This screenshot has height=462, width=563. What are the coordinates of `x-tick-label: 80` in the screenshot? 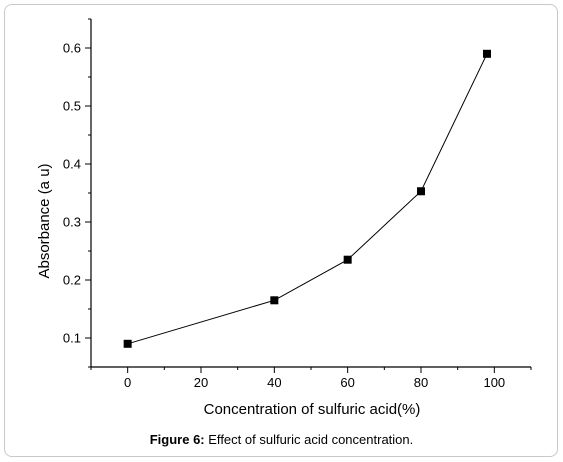 It's located at (421, 382).